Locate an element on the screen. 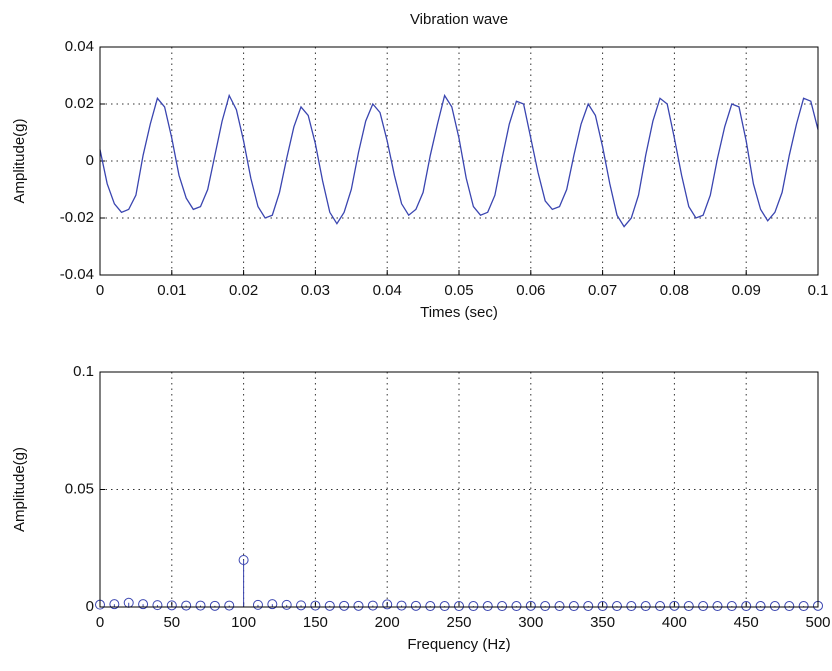 Image resolution: width=832 pixels, height=671 pixels. x-tick-label: 0.09 is located at coordinates (746, 290).